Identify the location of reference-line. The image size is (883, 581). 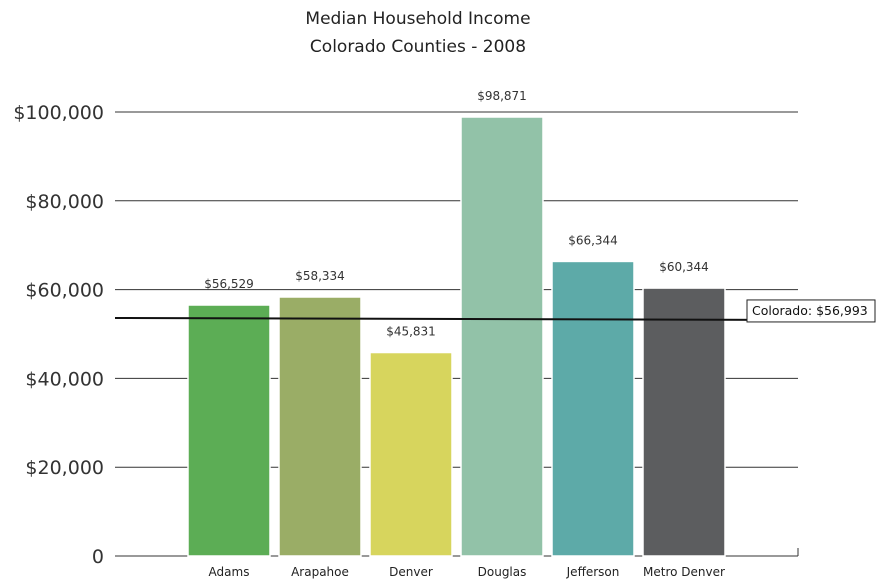
(462, 318).